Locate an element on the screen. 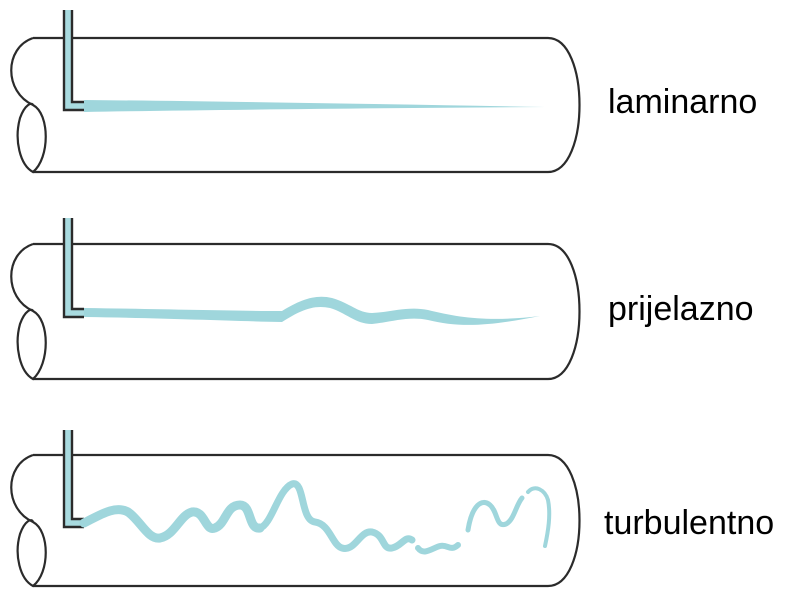  label-laminar: laminarno is located at coordinates (683, 102).